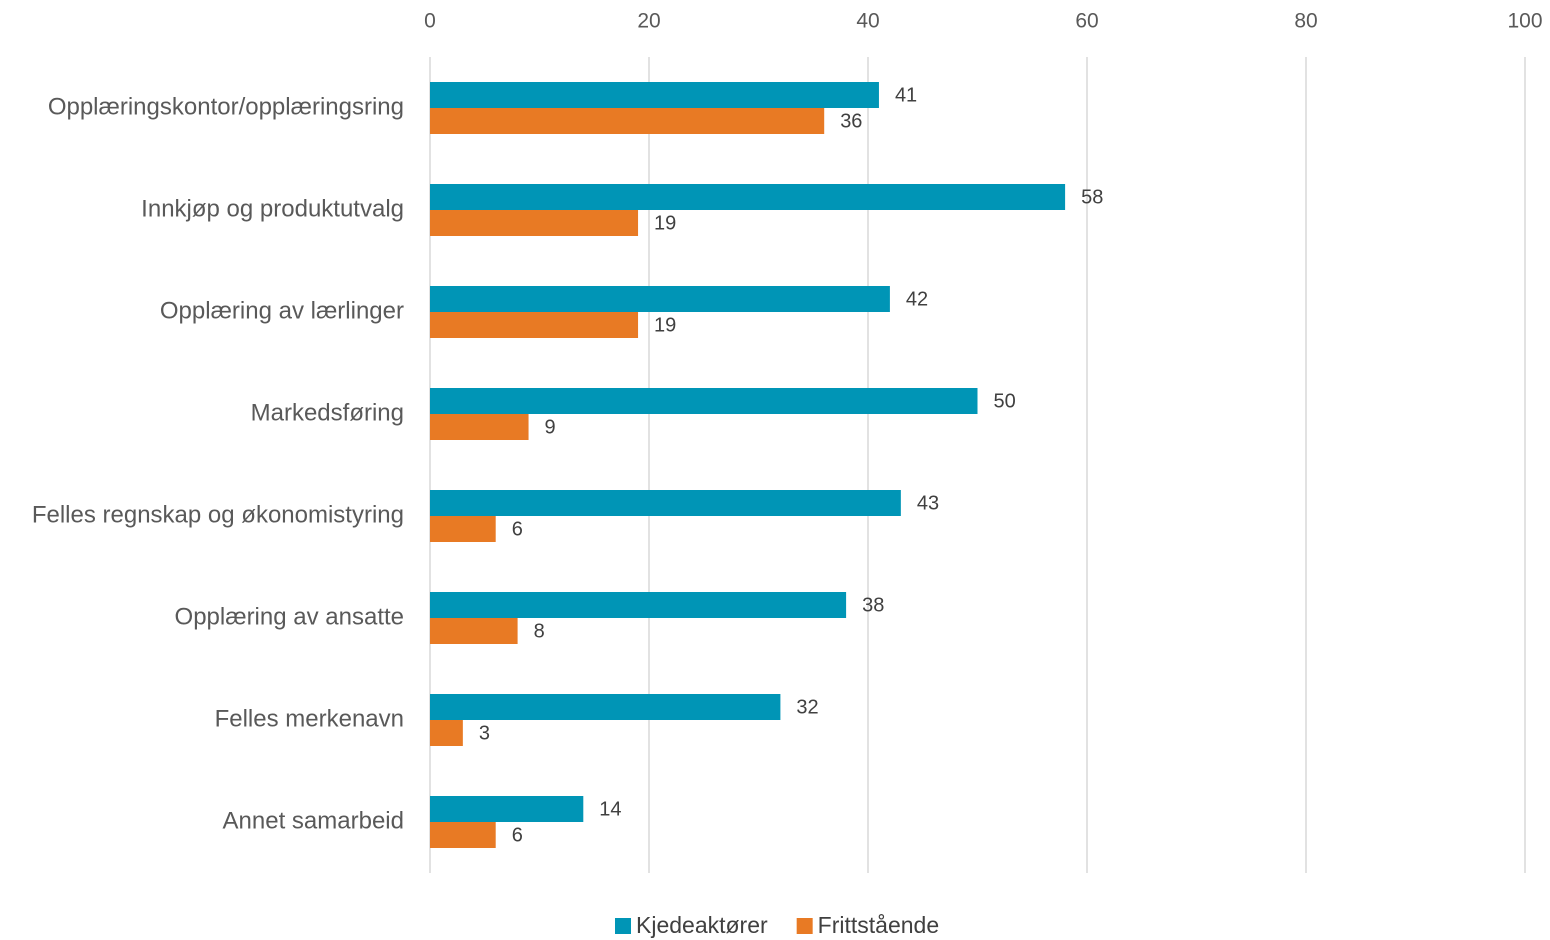 Image resolution: width=1550 pixels, height=940 pixels. What do you see at coordinates (906, 95) in the screenshot?
I see `data-label: 41` at bounding box center [906, 95].